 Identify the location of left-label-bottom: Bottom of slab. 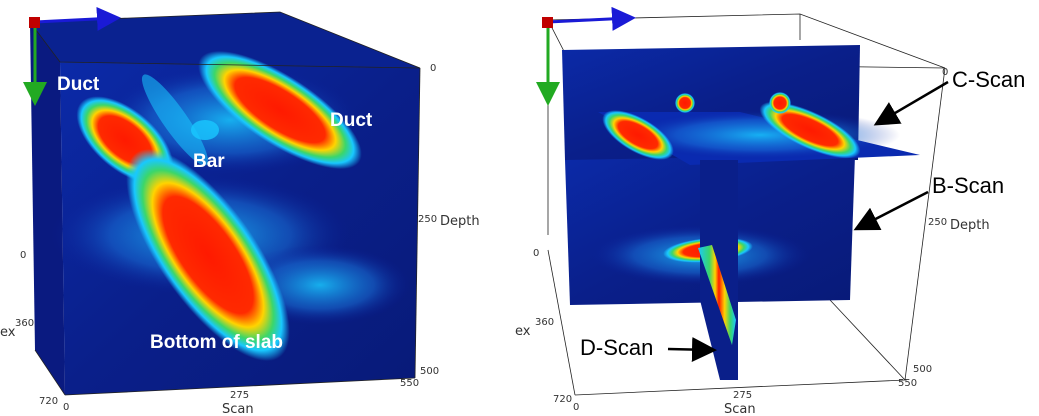
(216, 342).